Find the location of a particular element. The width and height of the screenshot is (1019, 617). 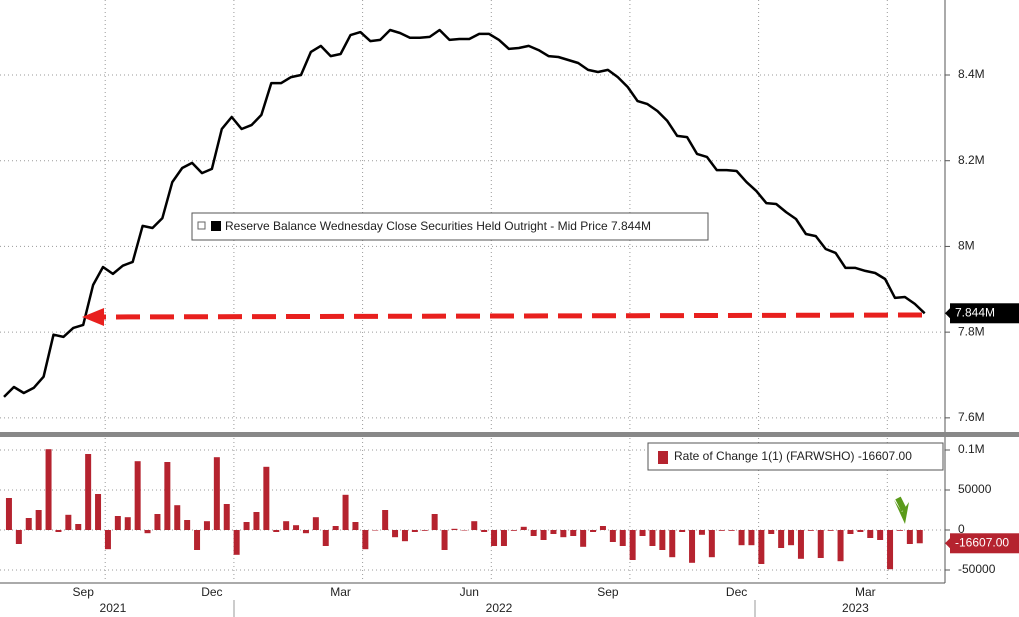

y-tick-label: 50000 is located at coordinates (975, 489).